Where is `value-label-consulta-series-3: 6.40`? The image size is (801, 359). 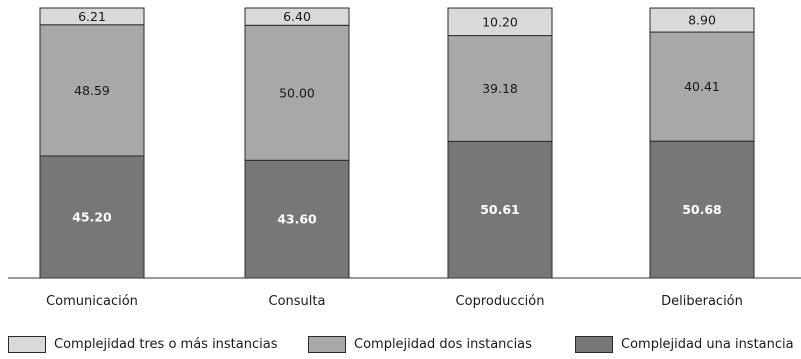 value-label-consulta-series-3: 6.40 is located at coordinates (297, 16).